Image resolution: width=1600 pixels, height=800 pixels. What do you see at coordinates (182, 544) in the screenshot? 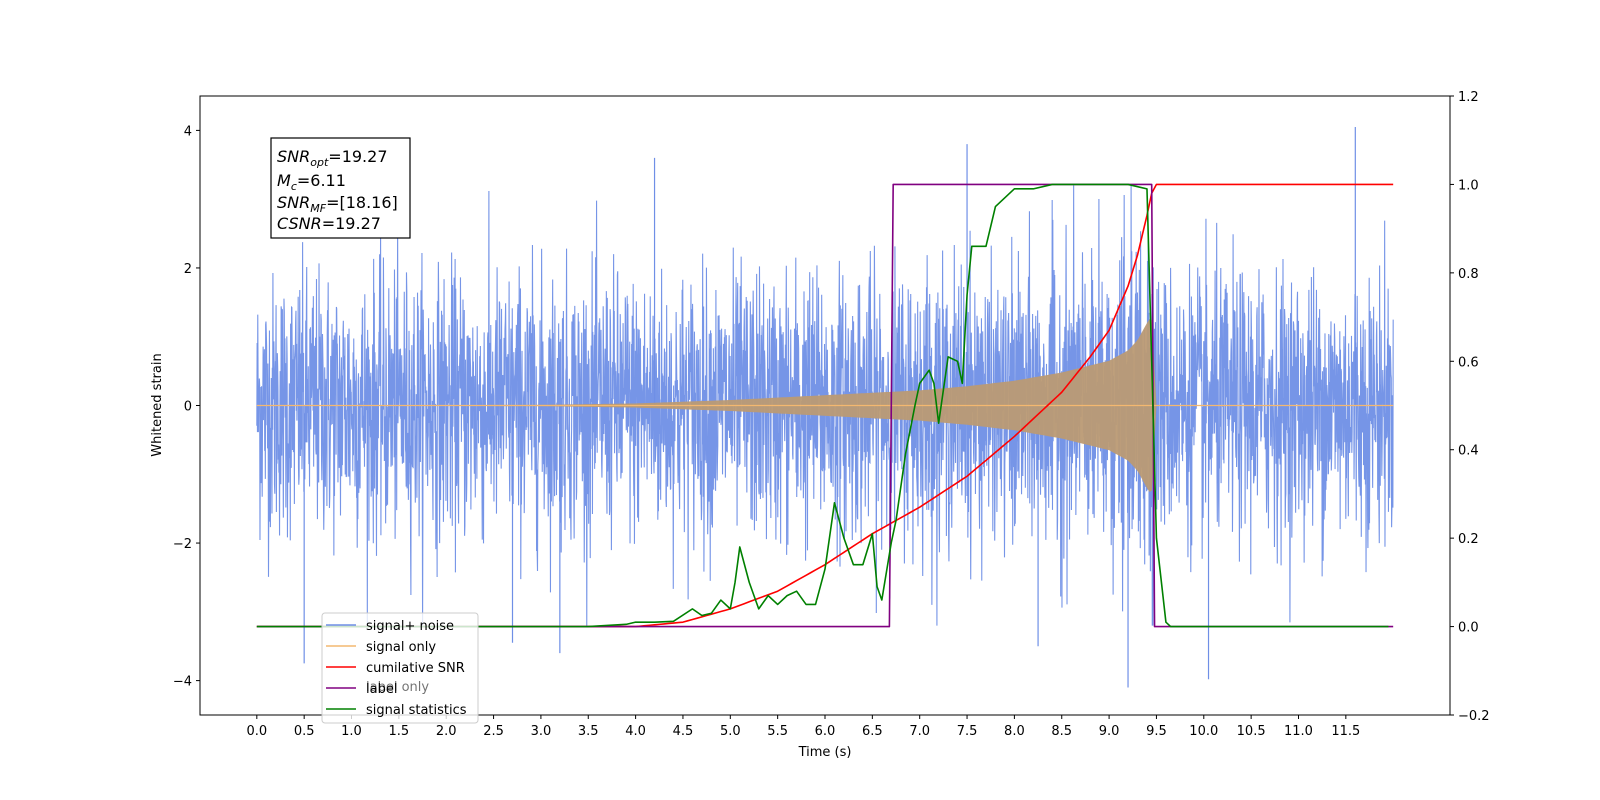
I see `y-tick-label: −2` at bounding box center [182, 544].